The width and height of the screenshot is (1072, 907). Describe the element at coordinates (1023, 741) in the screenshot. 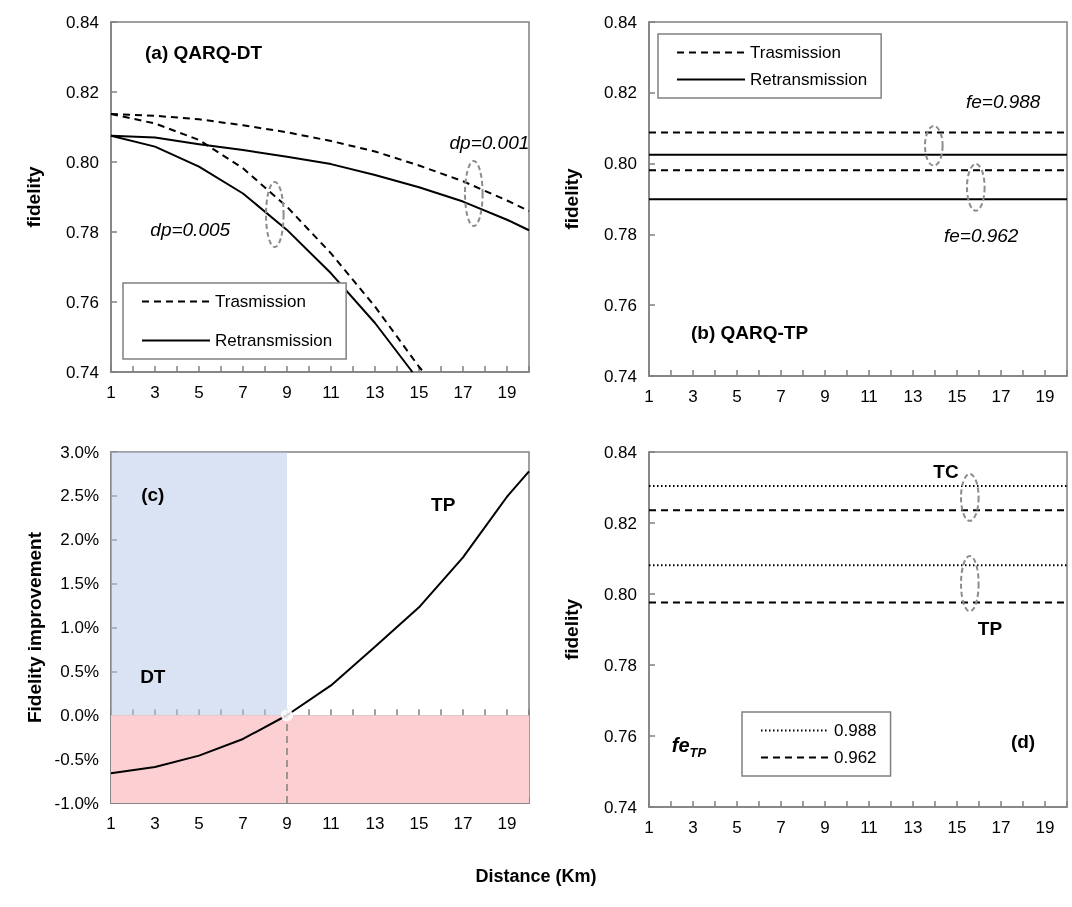

I see `annotation: (d)` at that location.